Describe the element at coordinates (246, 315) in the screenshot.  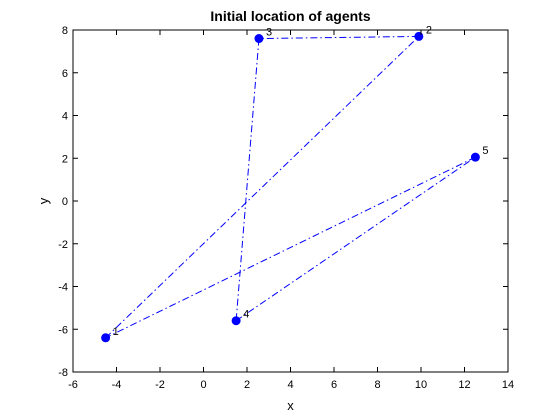
I see `agent-label-4: 4` at that location.